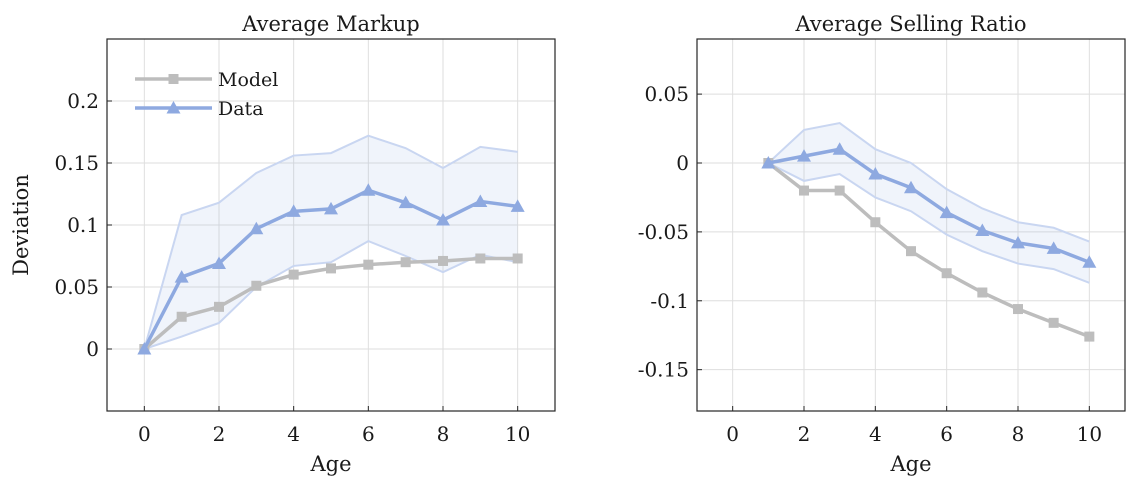 This screenshot has height=486, width=1140. What do you see at coordinates (76, 163) in the screenshot?
I see `y-tick-label: 0.15` at bounding box center [76, 163].